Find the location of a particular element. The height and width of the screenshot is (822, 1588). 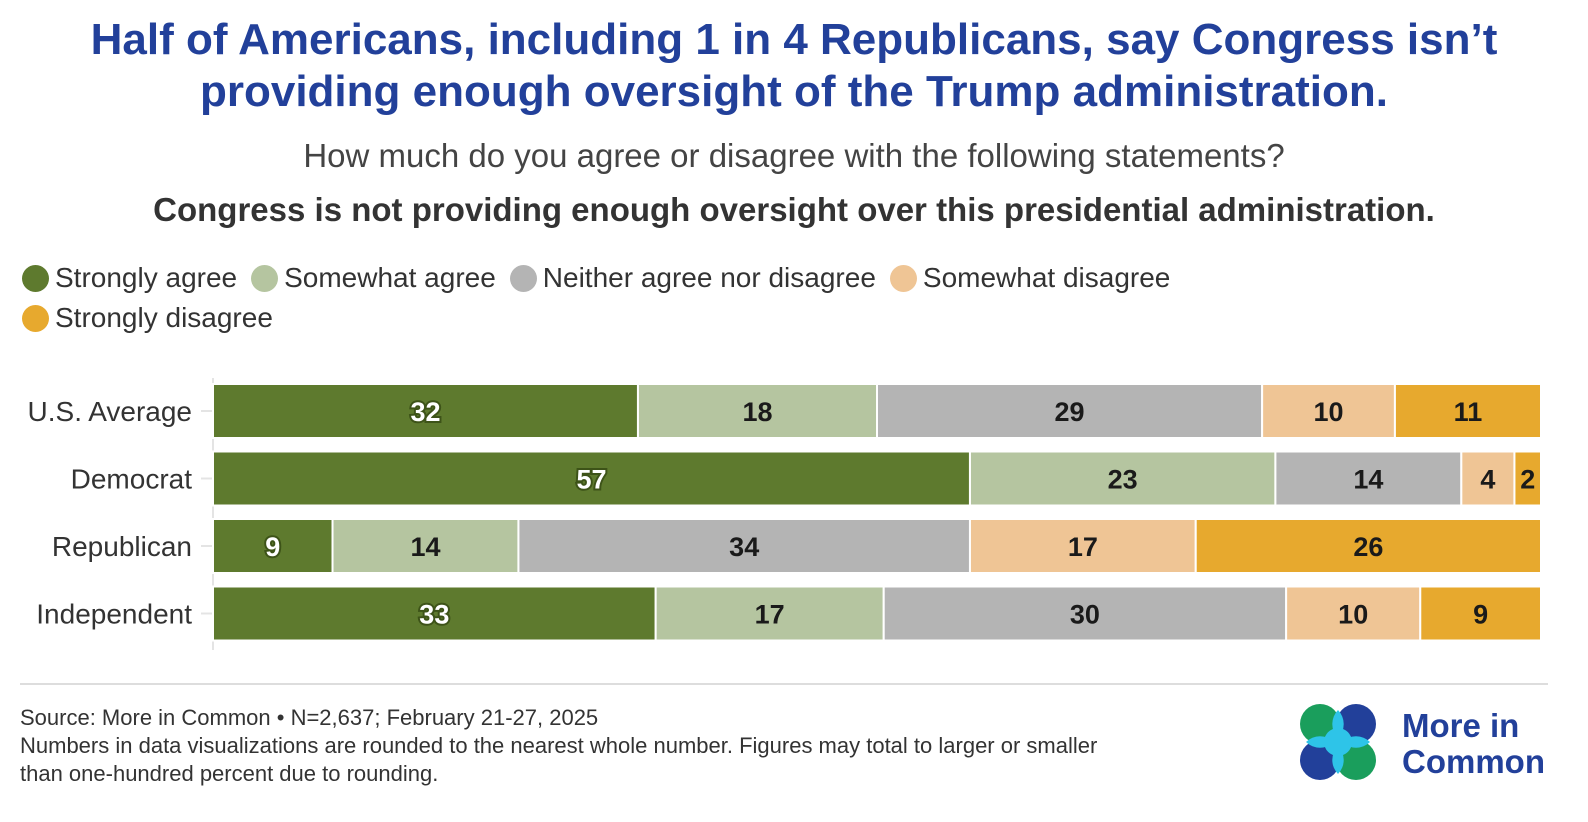

legend-label: Strongly disagree is located at coordinates (164, 317).